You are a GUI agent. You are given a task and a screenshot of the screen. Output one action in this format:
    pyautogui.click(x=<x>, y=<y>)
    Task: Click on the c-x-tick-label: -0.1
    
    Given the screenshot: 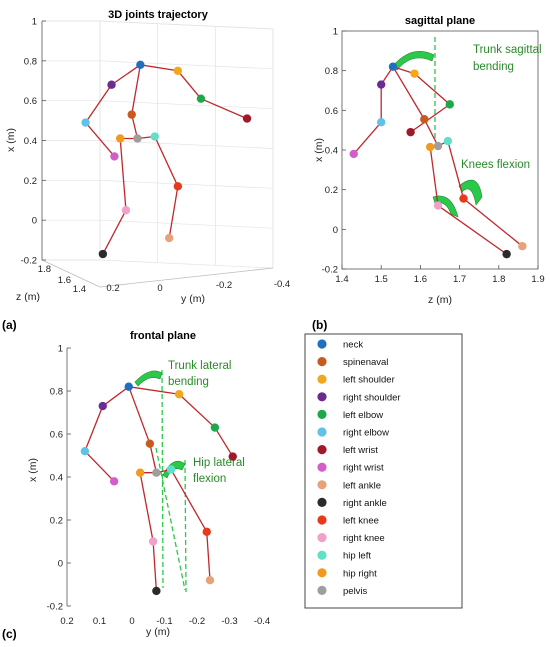 What is the action you would take?
    pyautogui.click(x=164, y=621)
    